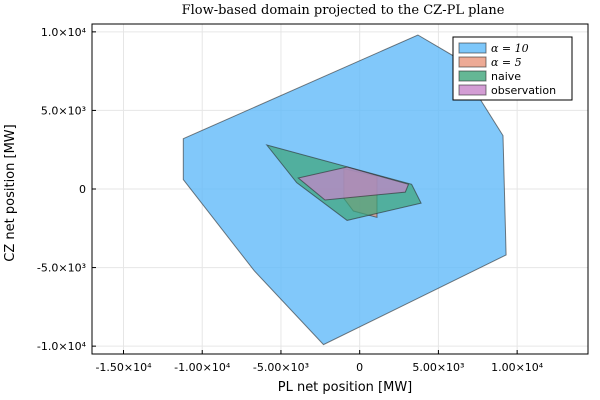 The image size is (600, 400). Describe the element at coordinates (517, 367) in the screenshot. I see `x-tick-label: 1.00×10⁴` at that location.